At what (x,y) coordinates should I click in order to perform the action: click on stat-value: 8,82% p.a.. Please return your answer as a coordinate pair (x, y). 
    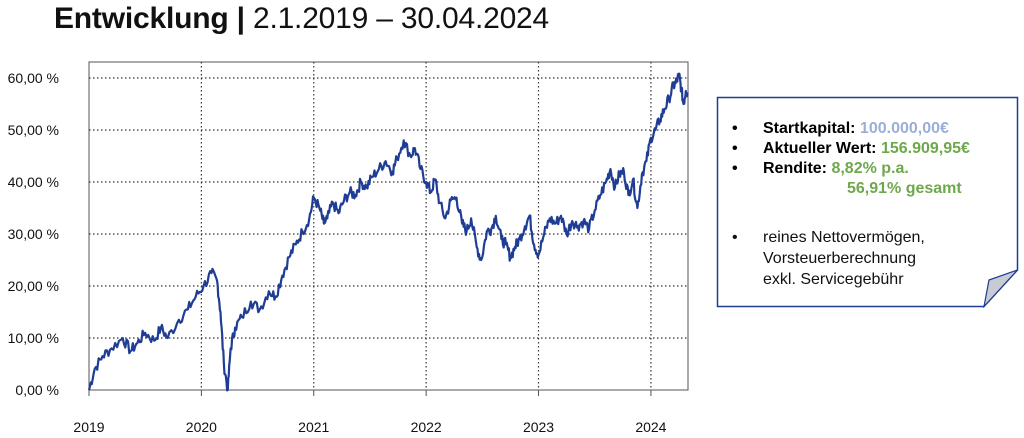
    Looking at the image, I should click on (870, 168).